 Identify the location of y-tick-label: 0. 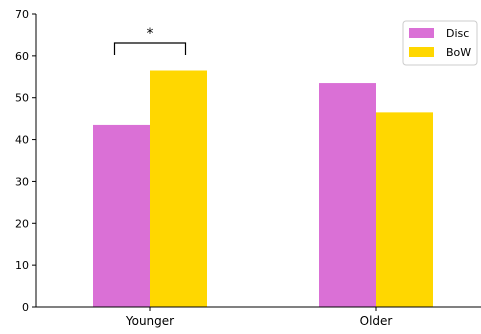
(25, 307).